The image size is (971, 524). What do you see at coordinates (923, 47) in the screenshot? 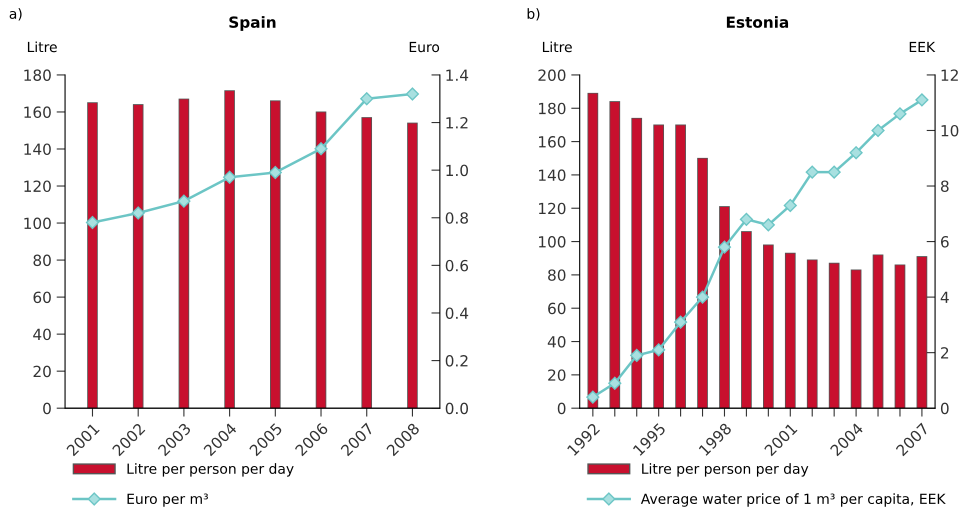
I see `y2-axis-title: EEK` at bounding box center [923, 47].